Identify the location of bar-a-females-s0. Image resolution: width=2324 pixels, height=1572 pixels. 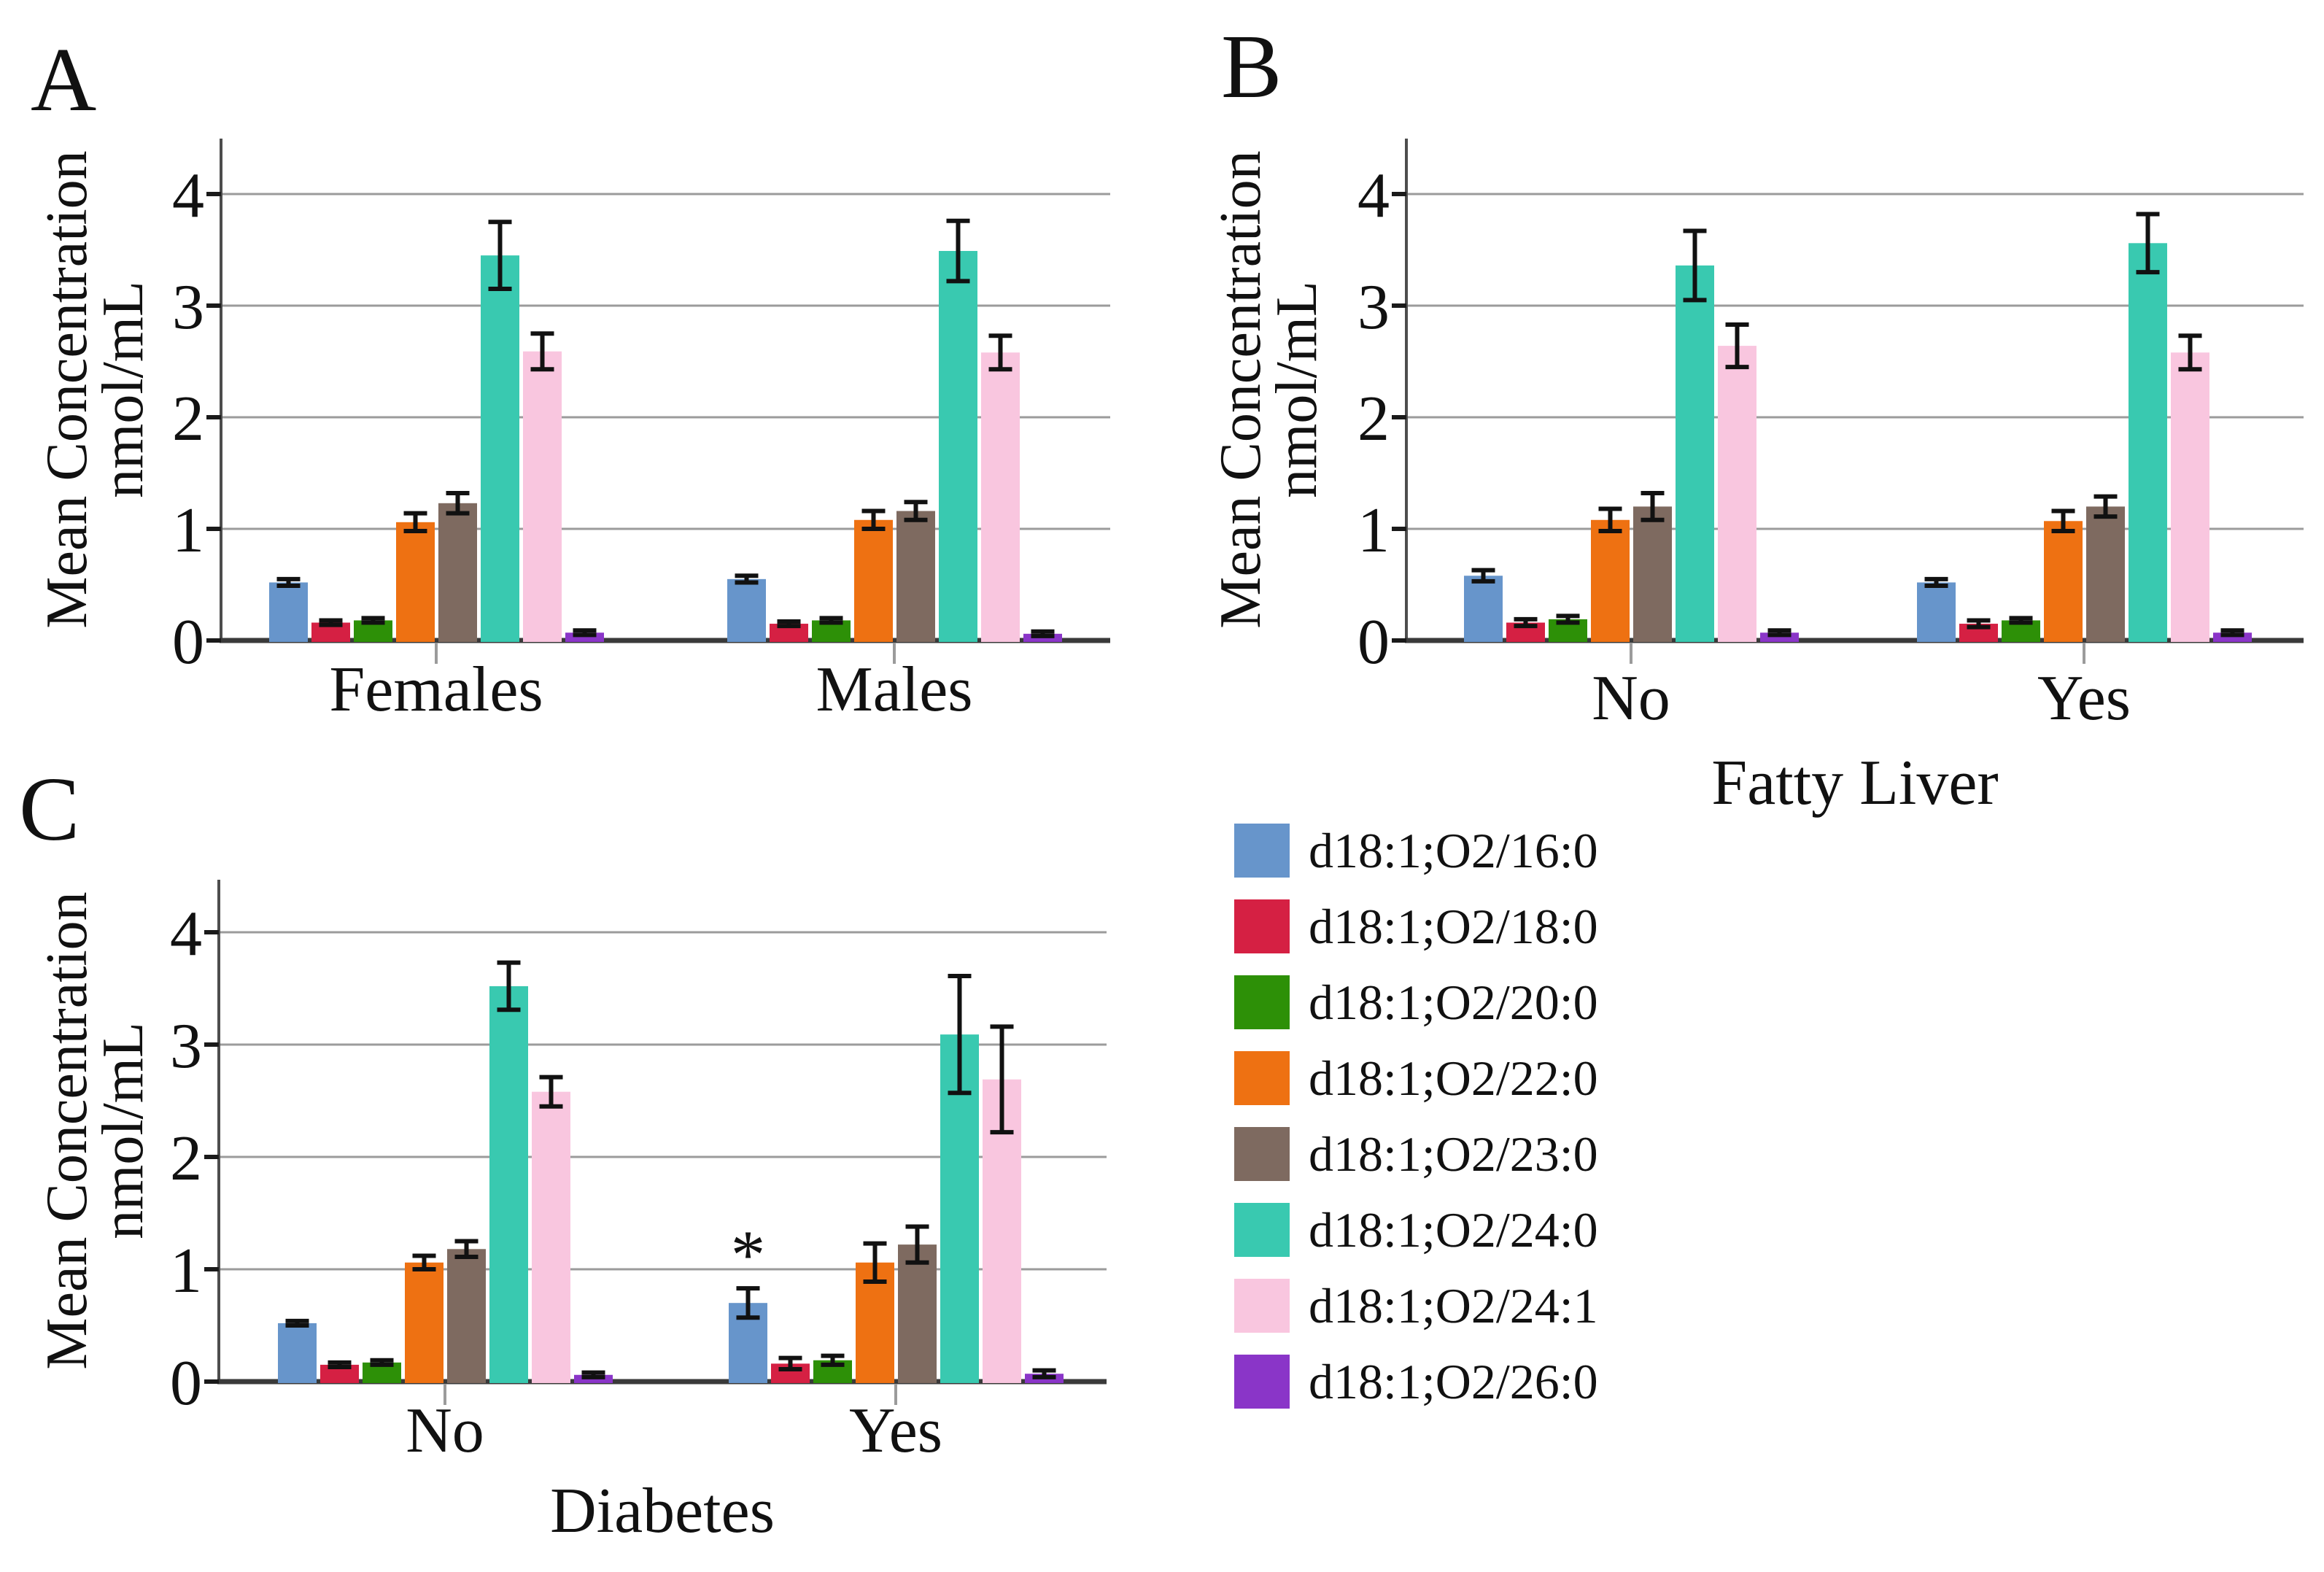
(288, 612).